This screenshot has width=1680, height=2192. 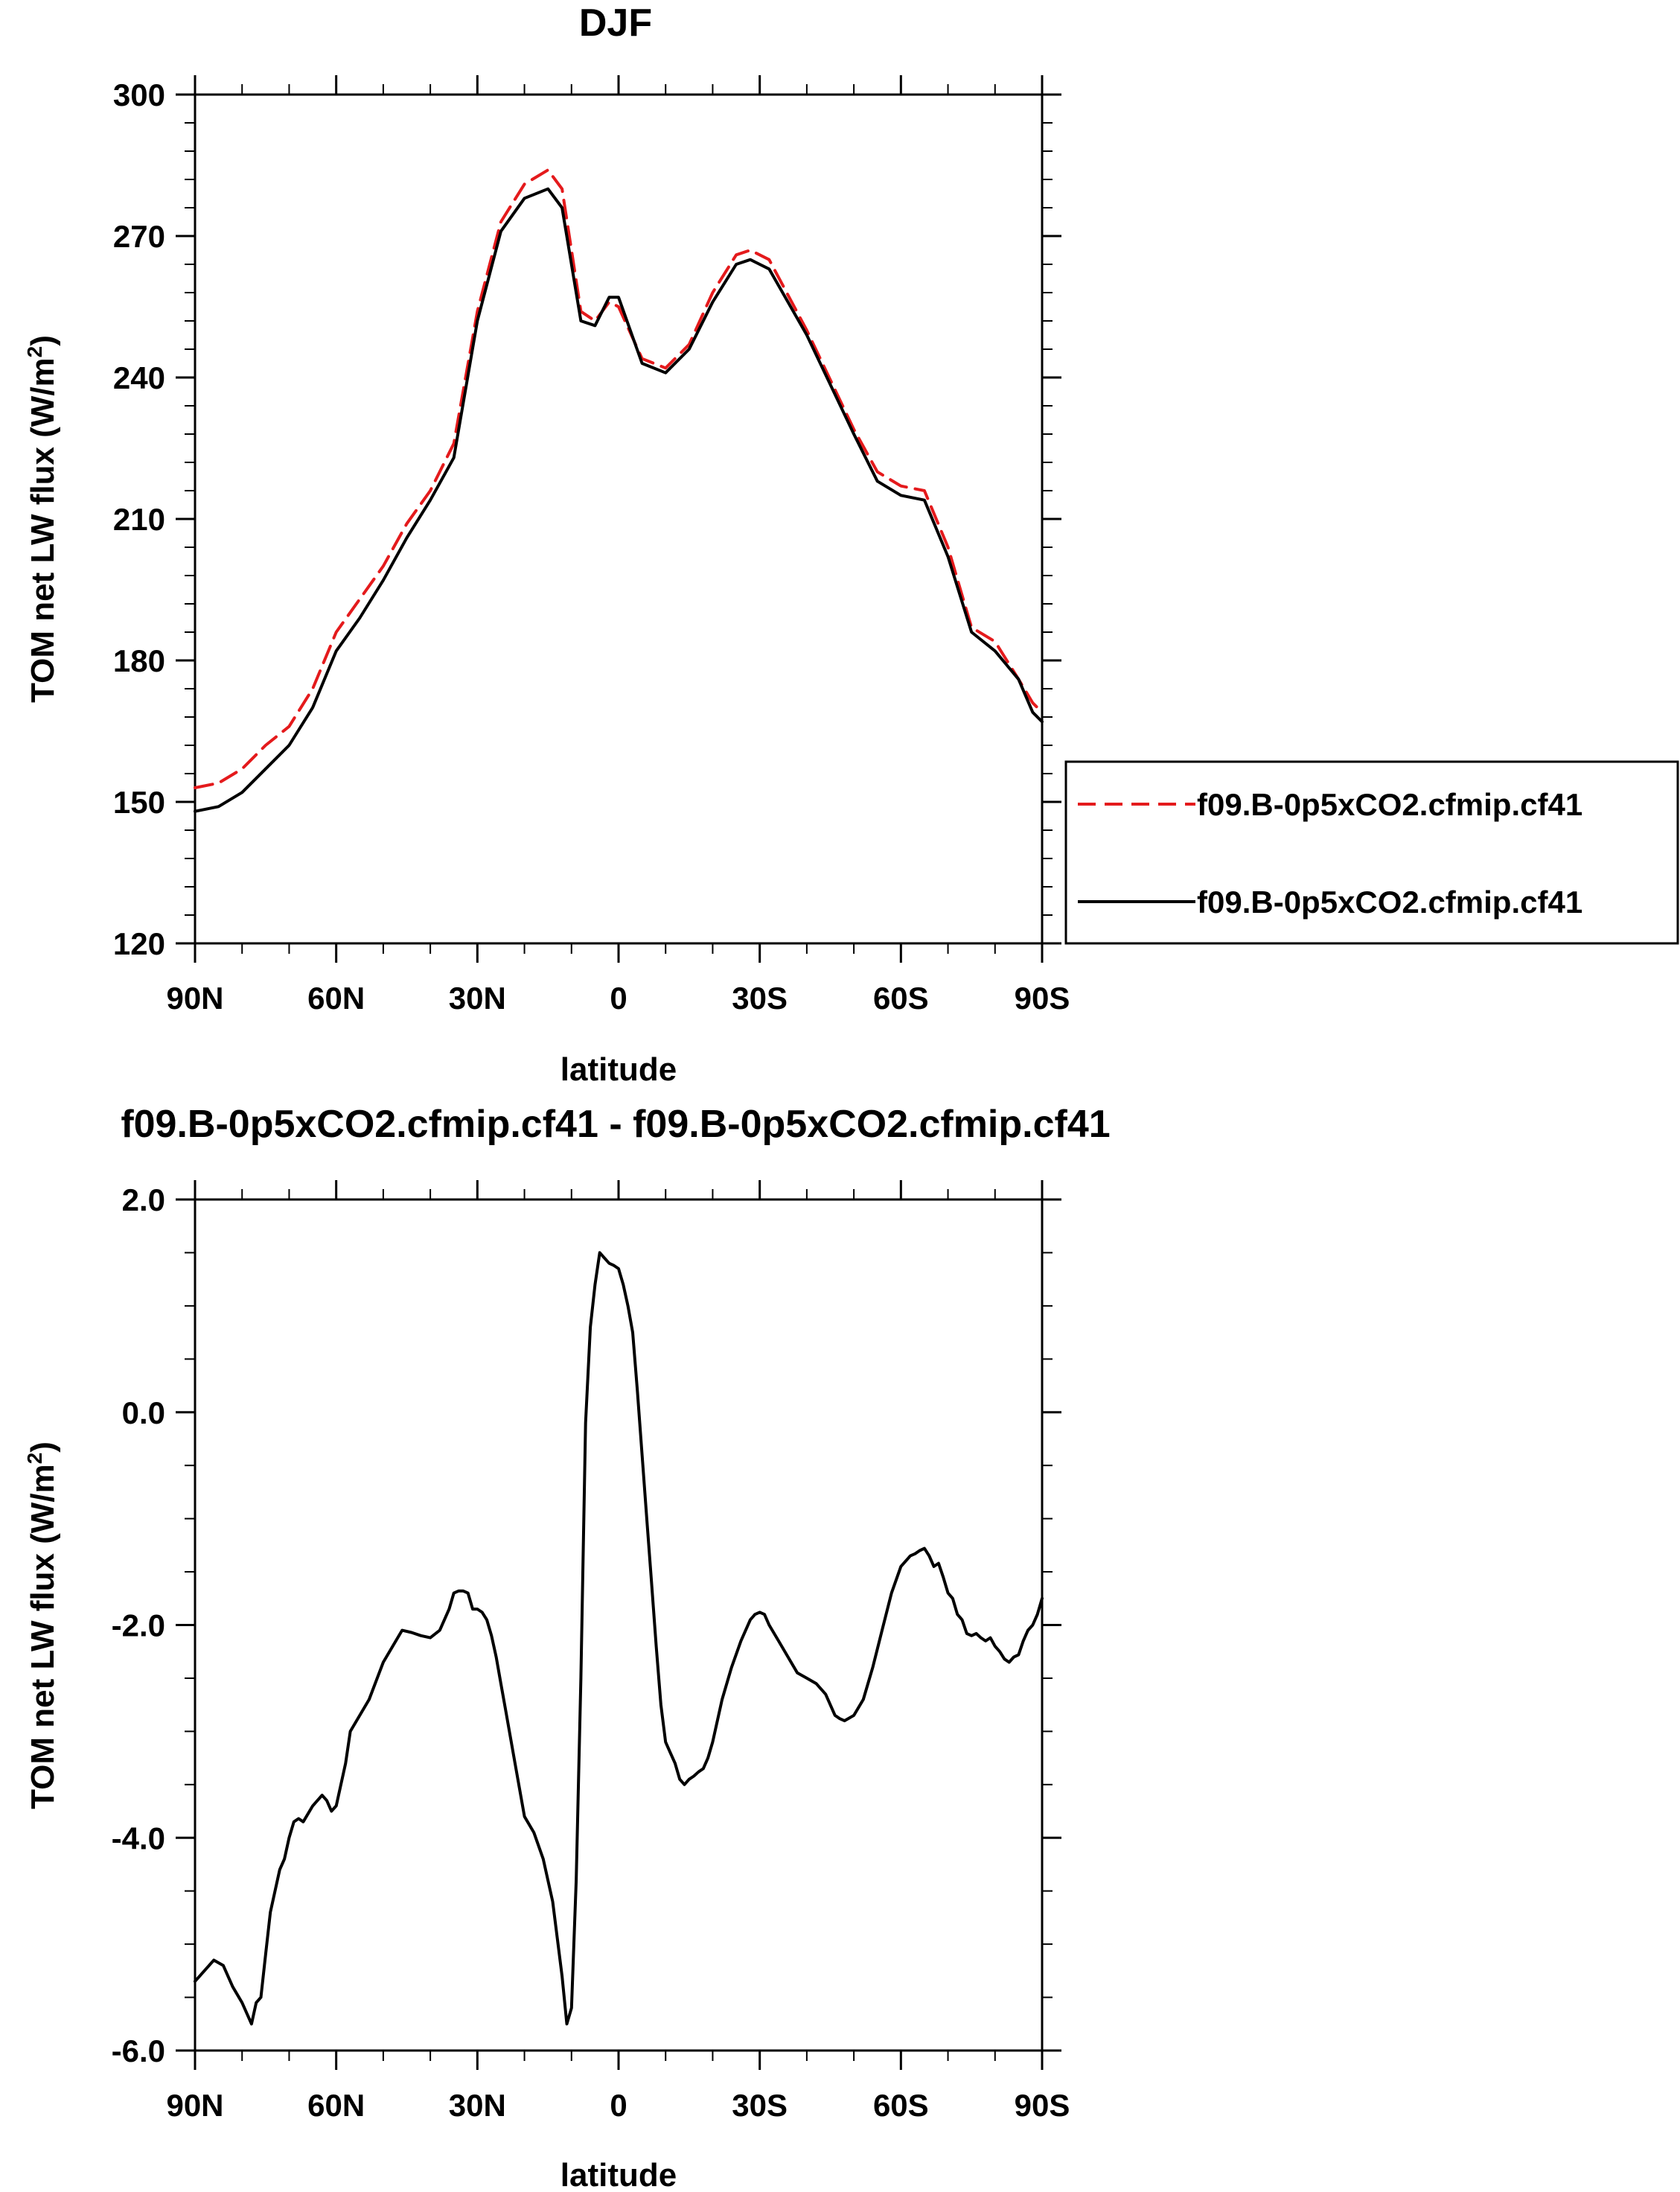 I want to click on bottom-x-tick-label: 90S, so click(x=1042, y=2105).